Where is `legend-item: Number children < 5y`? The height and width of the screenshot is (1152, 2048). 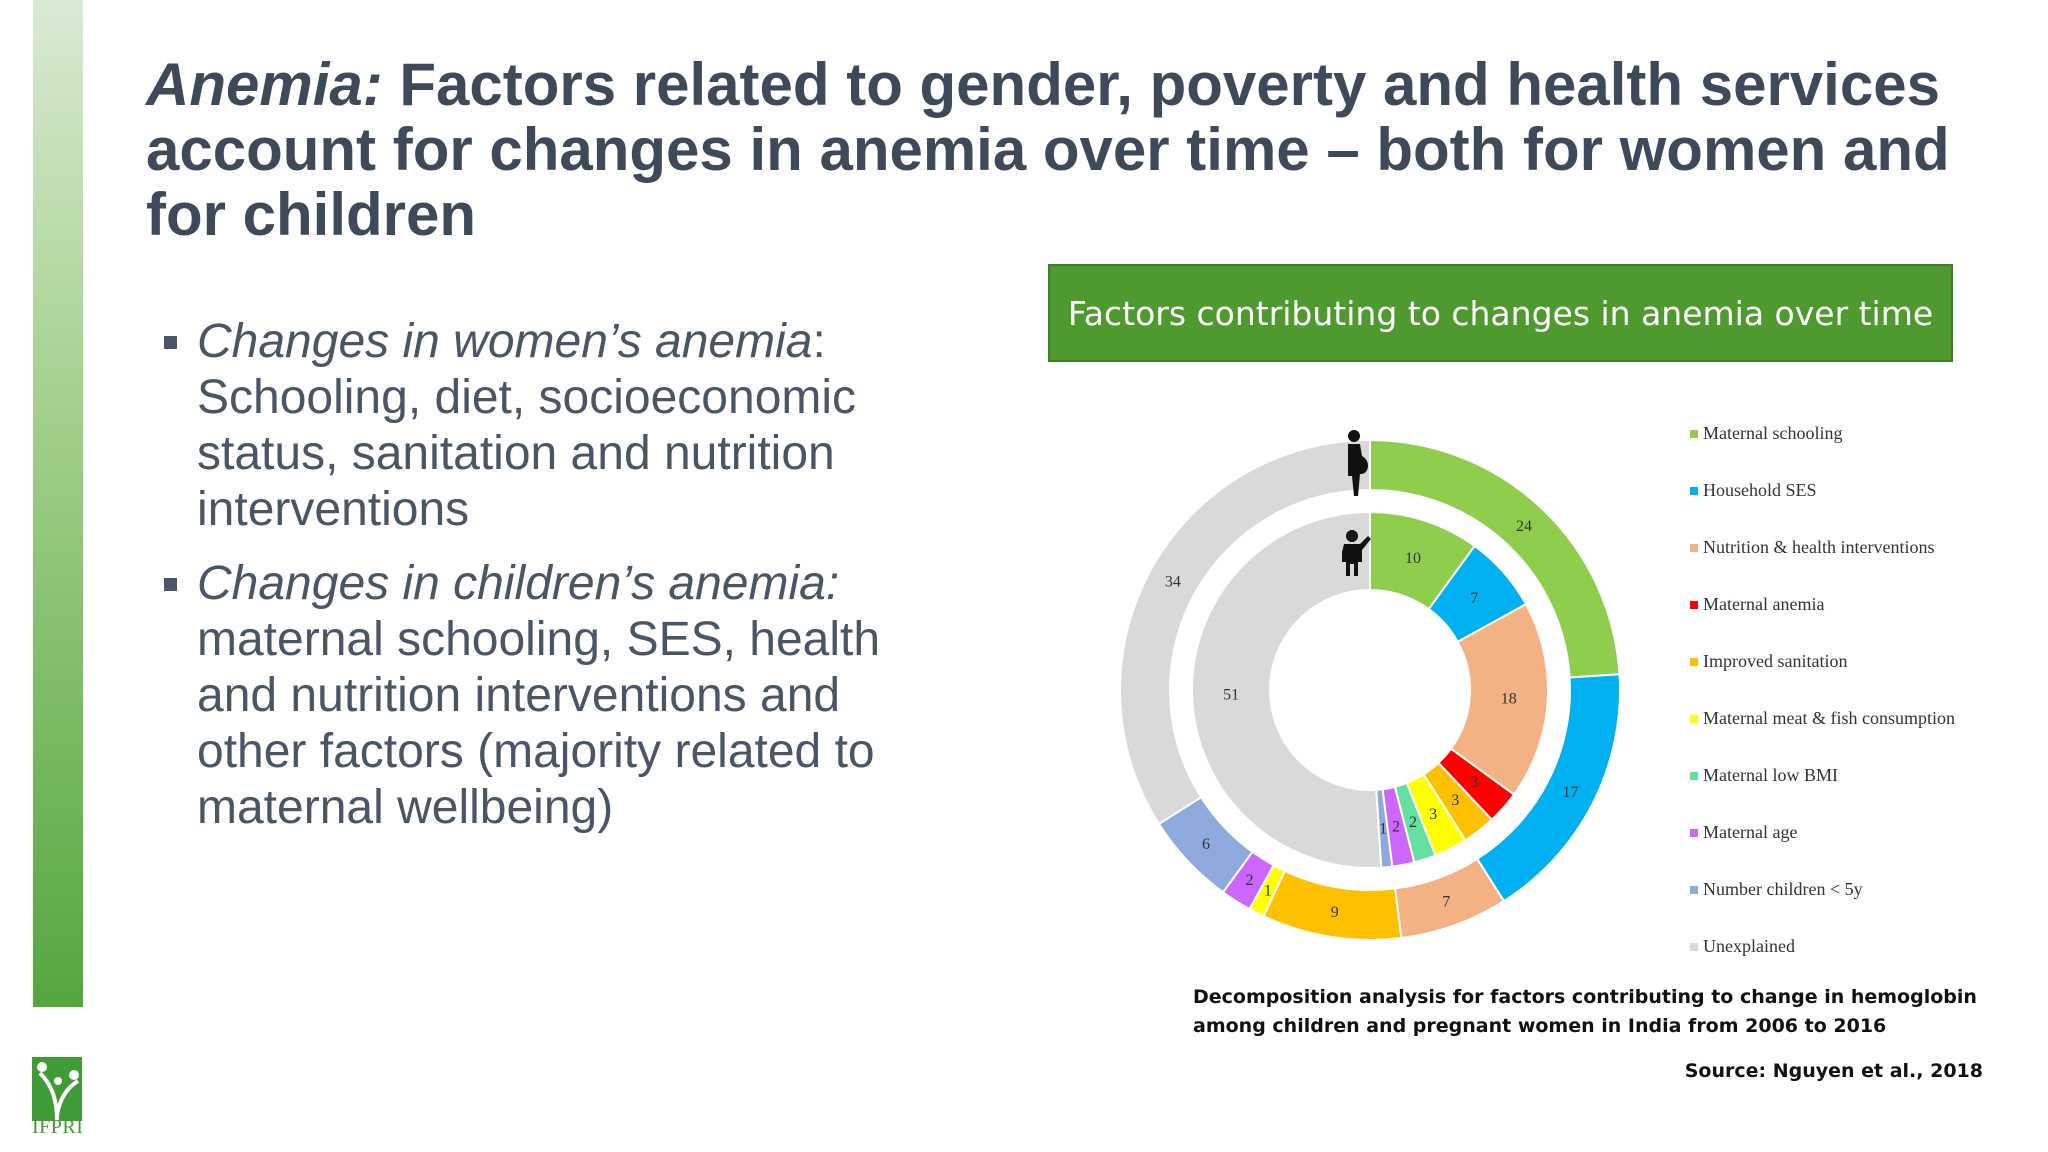 legend-item: Number children < 5y is located at coordinates (1855, 889).